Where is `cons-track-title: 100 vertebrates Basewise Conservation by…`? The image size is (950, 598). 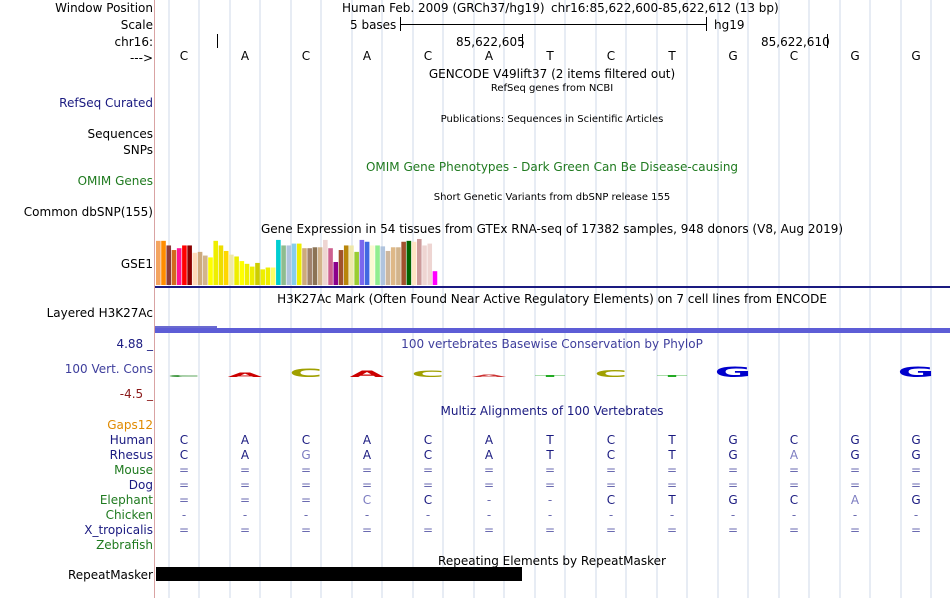 cons-track-title: 100 vertebrates Basewise Conservation by… is located at coordinates (552, 344).